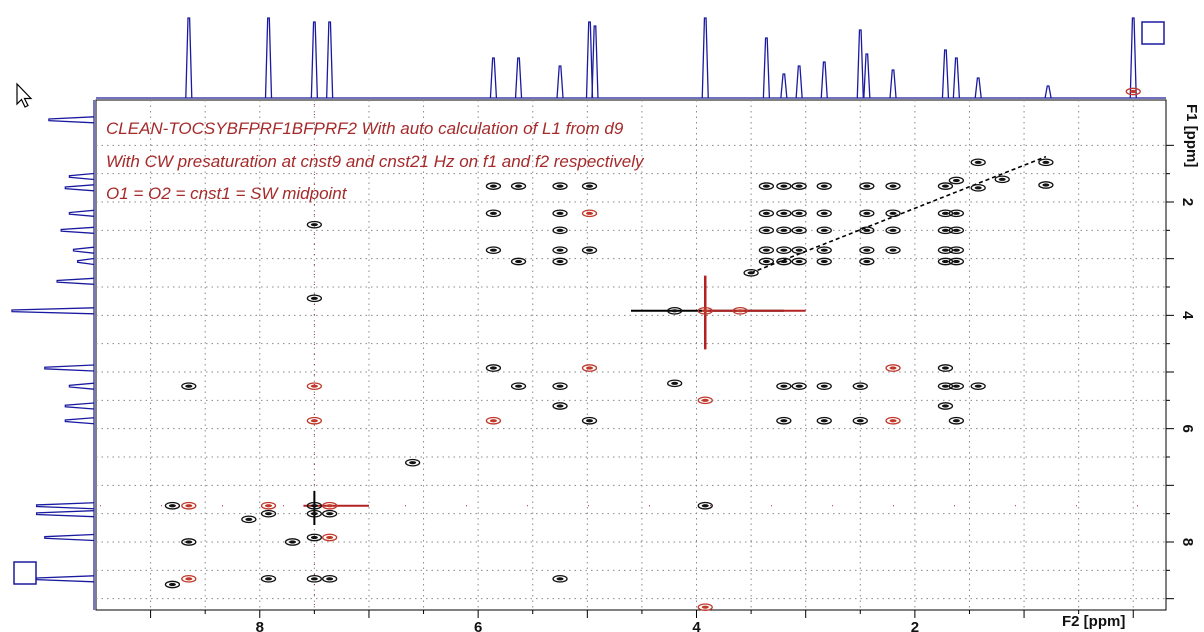  What do you see at coordinates (1187, 315) in the screenshot?
I see `y-tick-label: 4` at bounding box center [1187, 315].